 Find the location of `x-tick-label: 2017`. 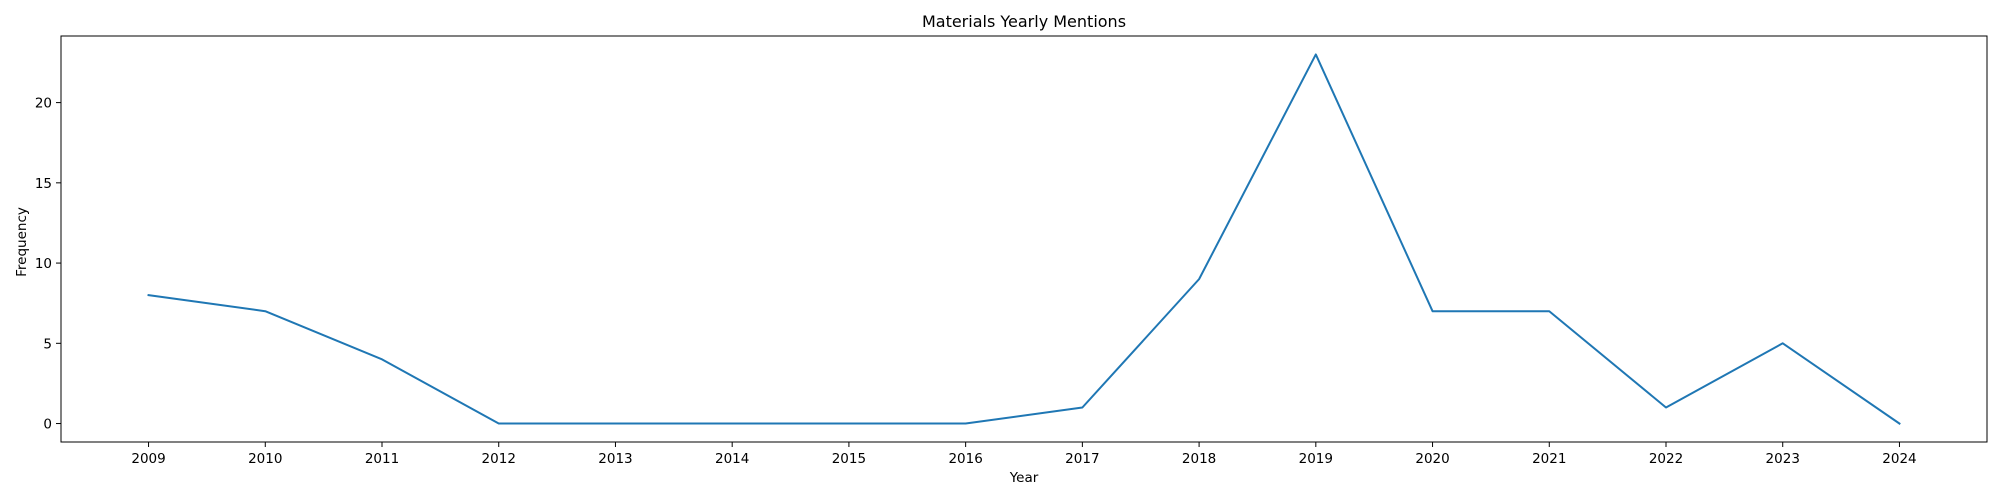

x-tick-label: 2017 is located at coordinates (1082, 459).